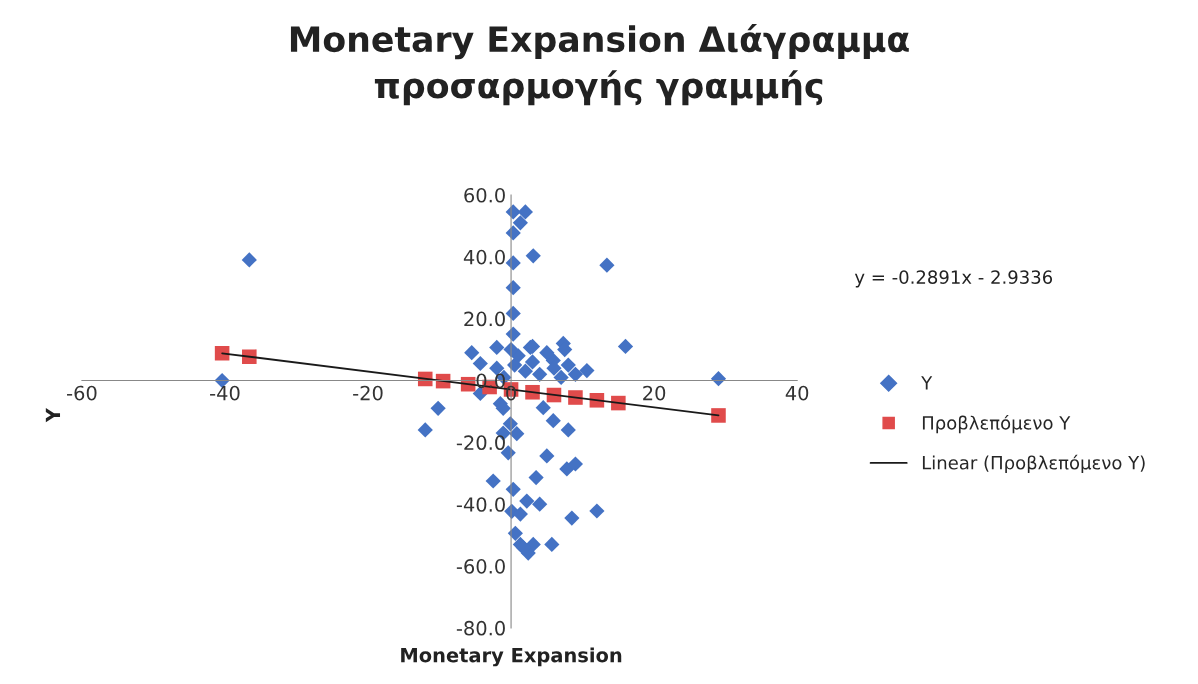  Describe the element at coordinates (1033, 464) in the screenshot. I see `legend-label: Linear (Προβλεπόμενο Y)` at that location.